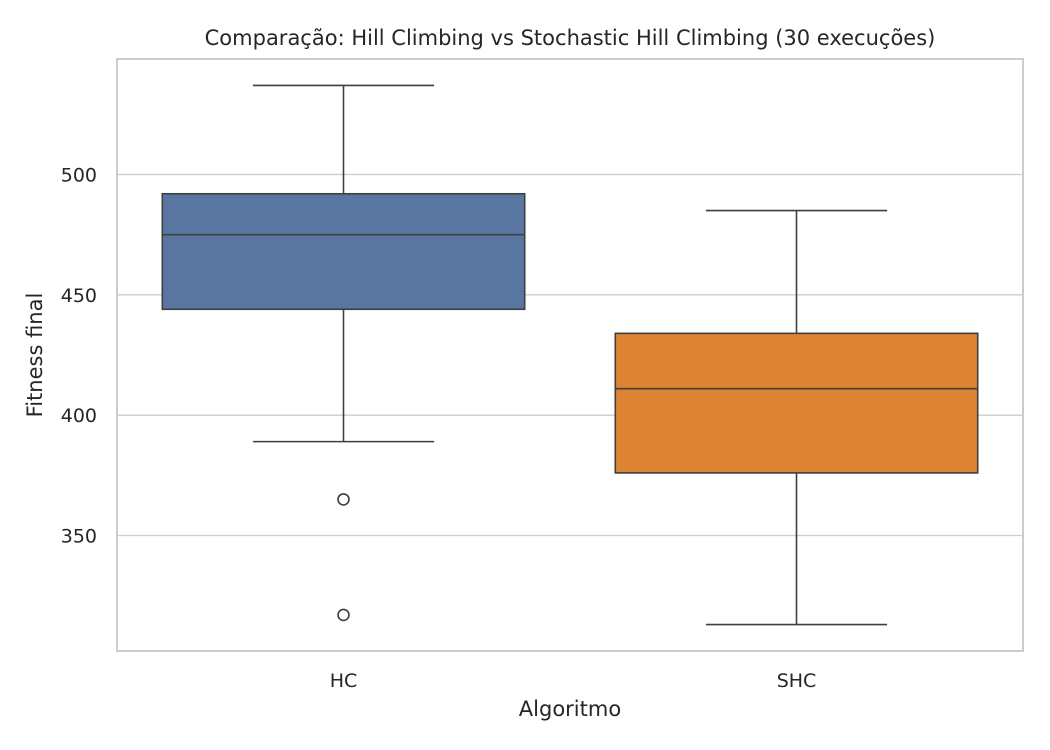  Describe the element at coordinates (344, 681) in the screenshot. I see `x-tick-label: HC` at that location.